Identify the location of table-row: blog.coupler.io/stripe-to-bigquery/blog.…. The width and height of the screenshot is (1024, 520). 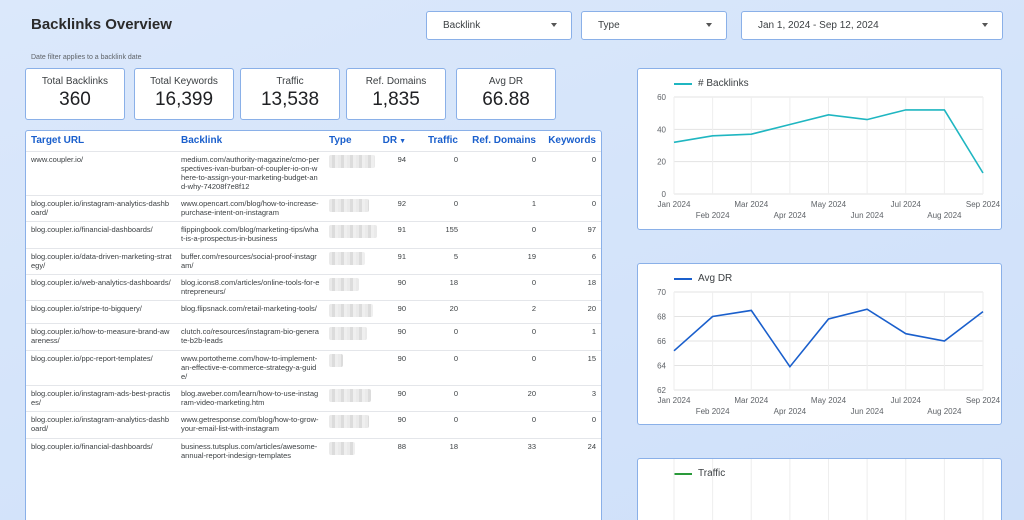
(313, 312).